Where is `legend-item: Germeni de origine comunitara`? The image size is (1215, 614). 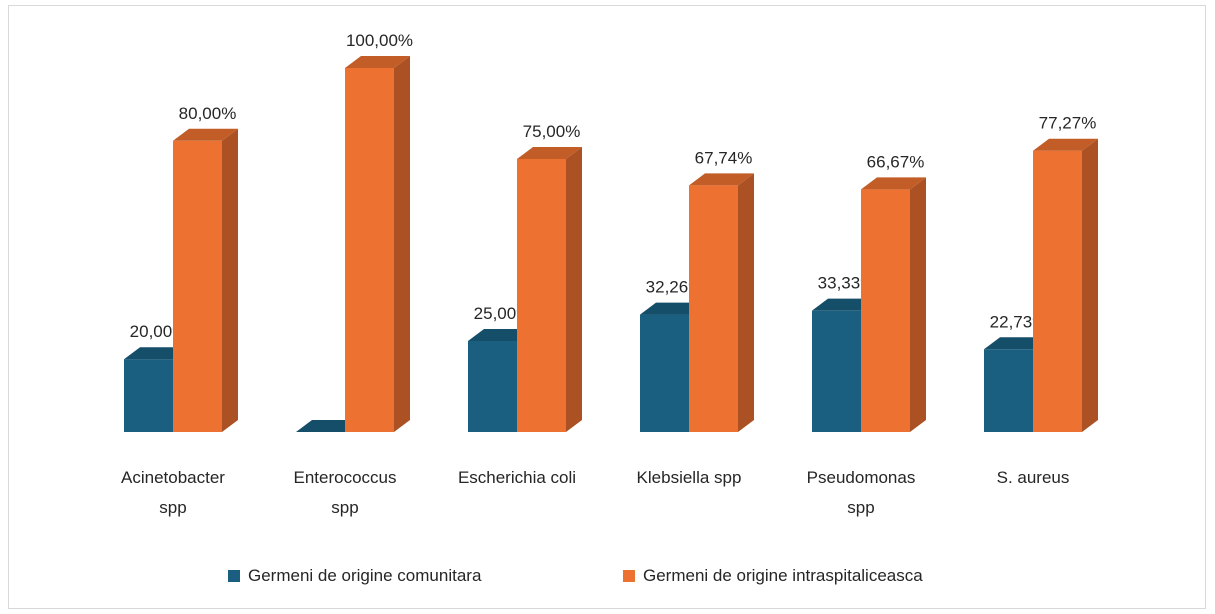 legend-item: Germeni de origine comunitara is located at coordinates (354, 576).